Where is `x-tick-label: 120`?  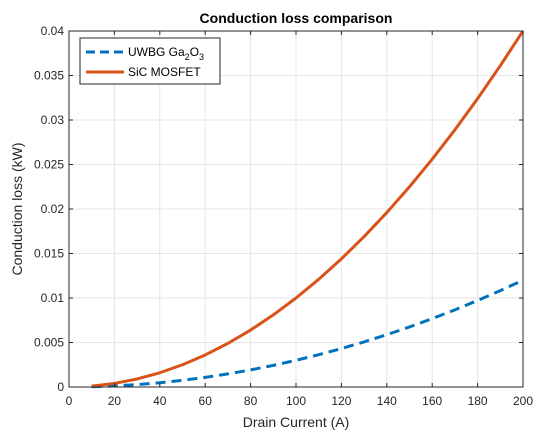
x-tick-label: 120 is located at coordinates (341, 401).